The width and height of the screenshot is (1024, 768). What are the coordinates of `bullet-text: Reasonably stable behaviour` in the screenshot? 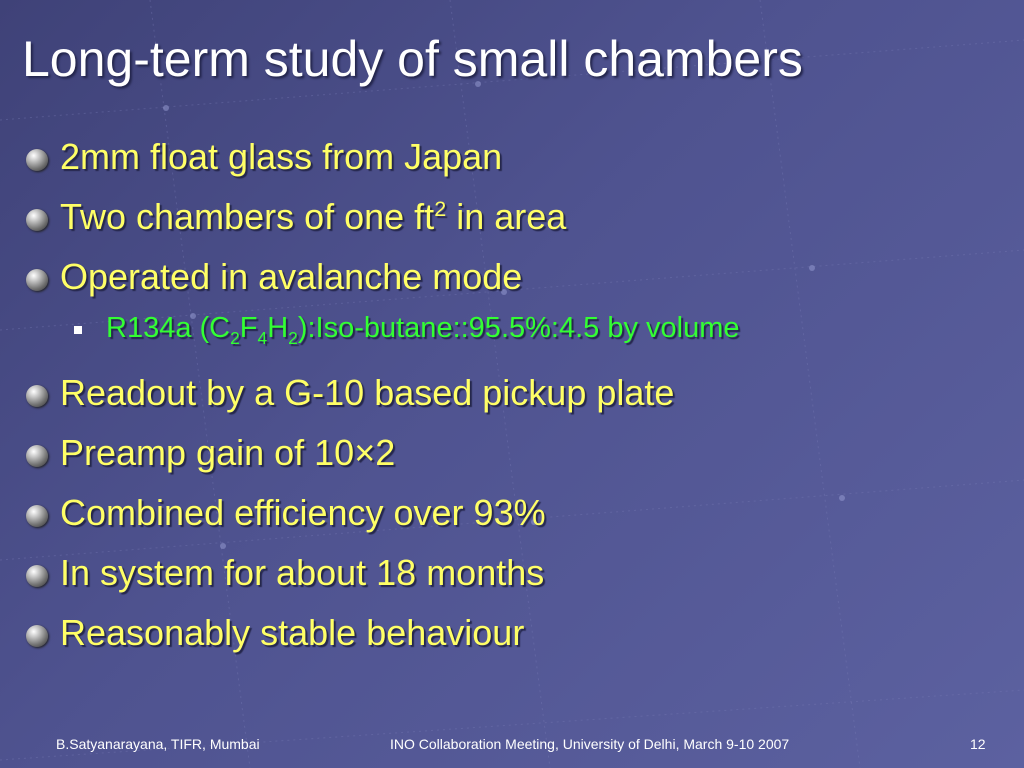 It's located at (292, 633).